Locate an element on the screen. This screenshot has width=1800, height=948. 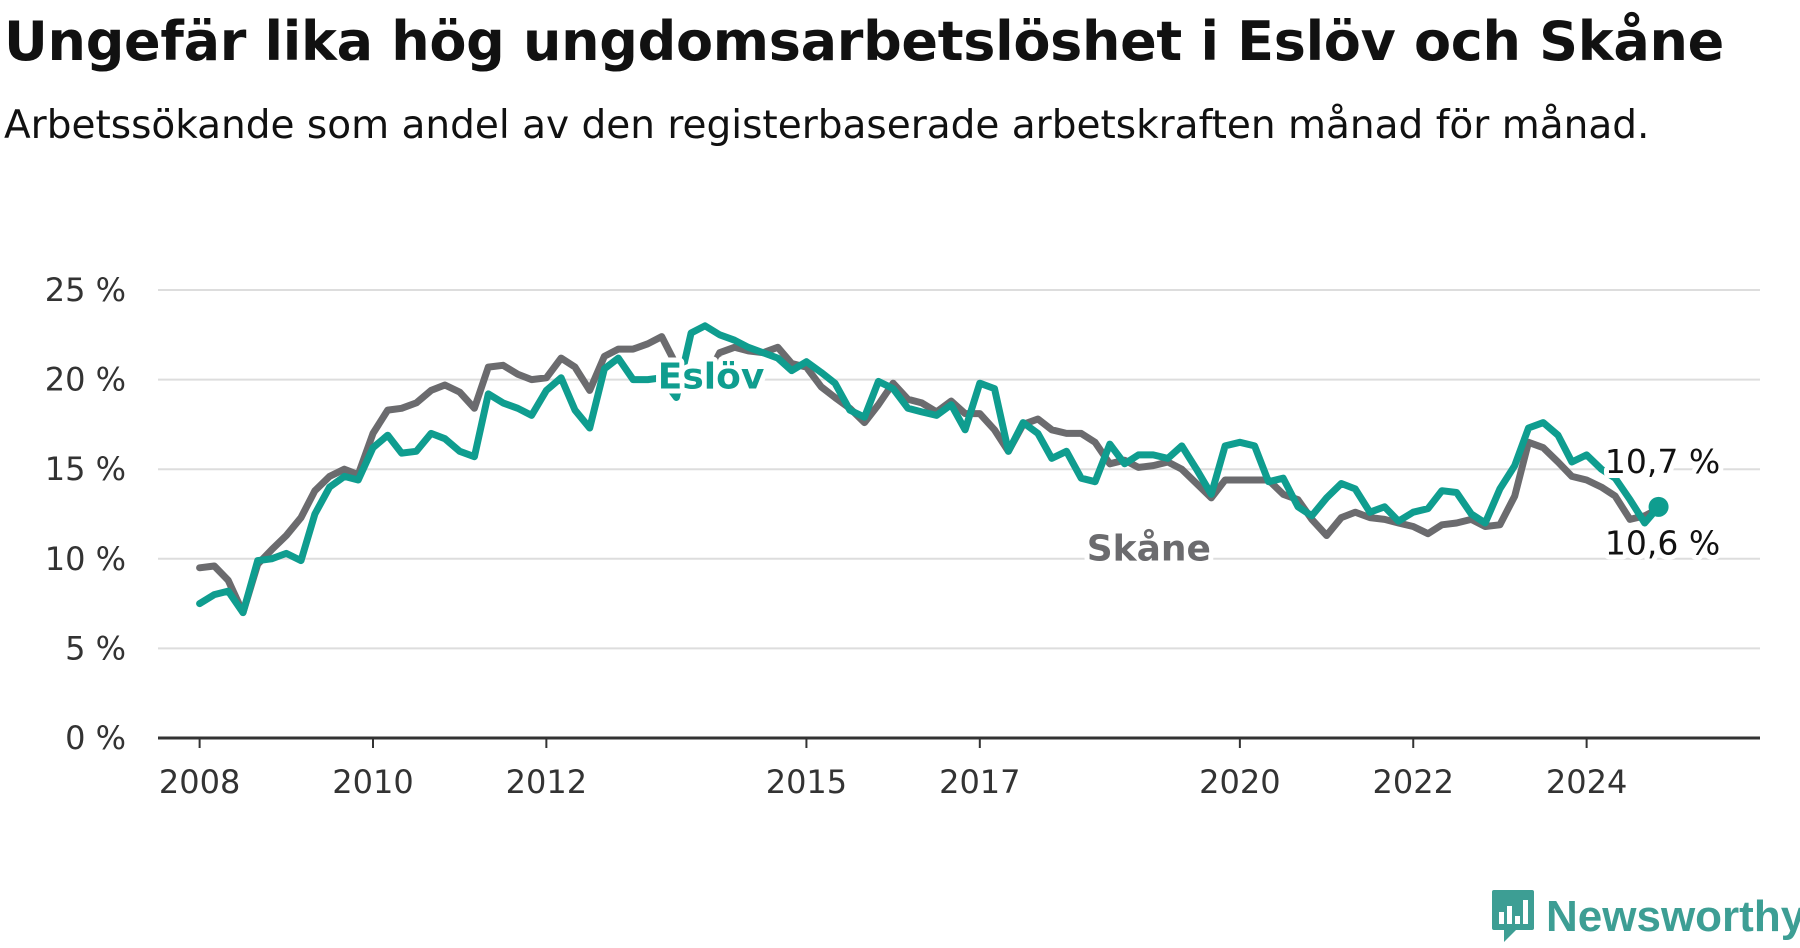
eslov-series-label-halo: Eslöv is located at coordinates (711, 377).